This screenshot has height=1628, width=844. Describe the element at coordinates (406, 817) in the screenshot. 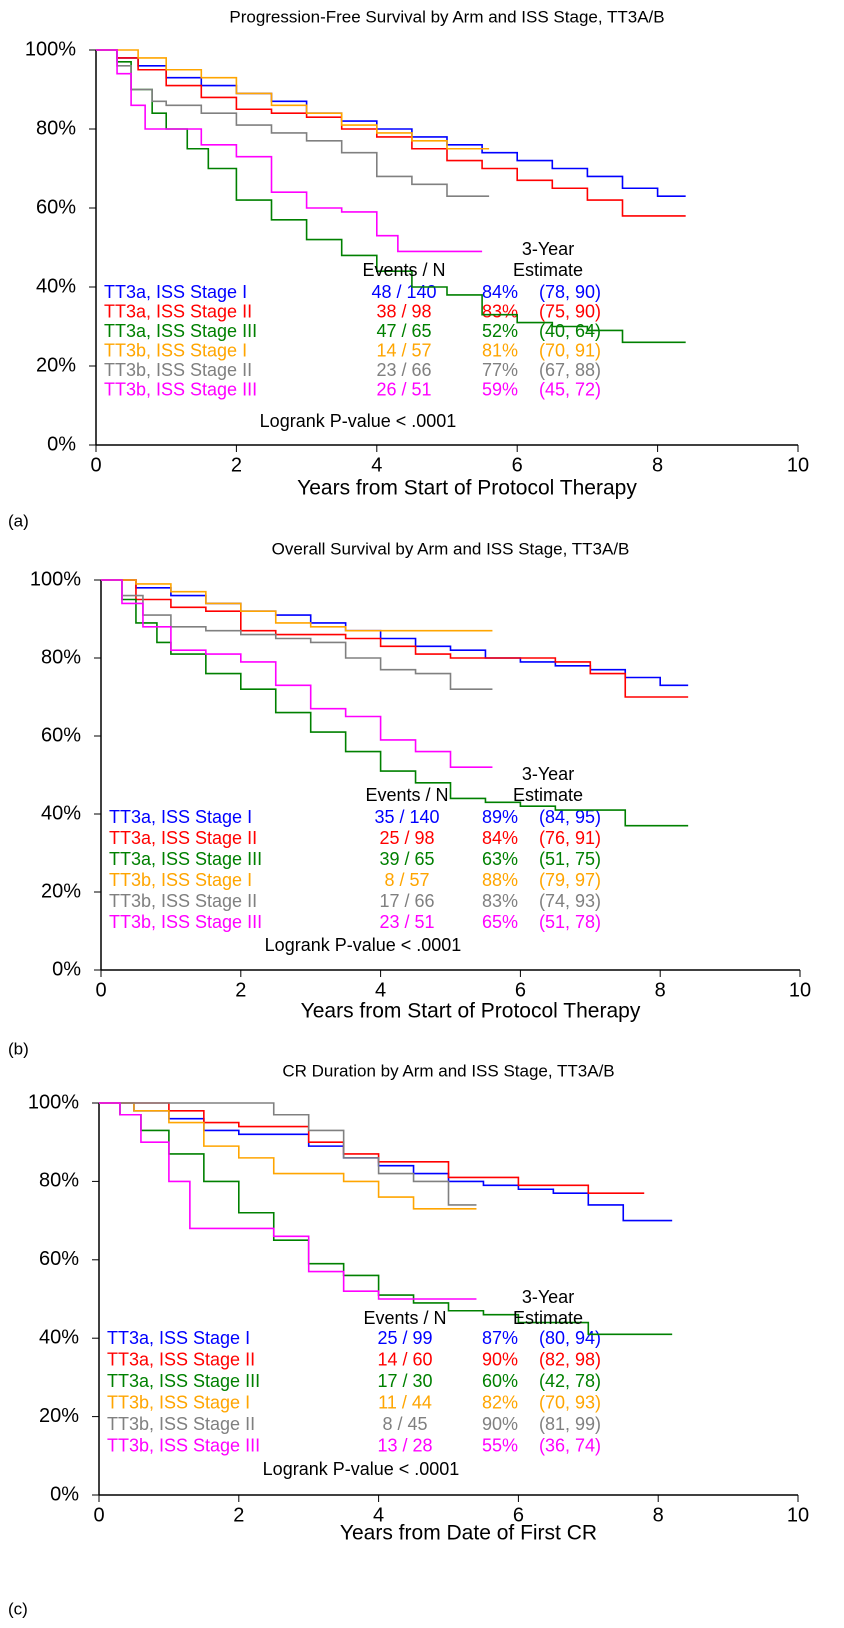

I see `events-cell: 35 / 140` at that location.